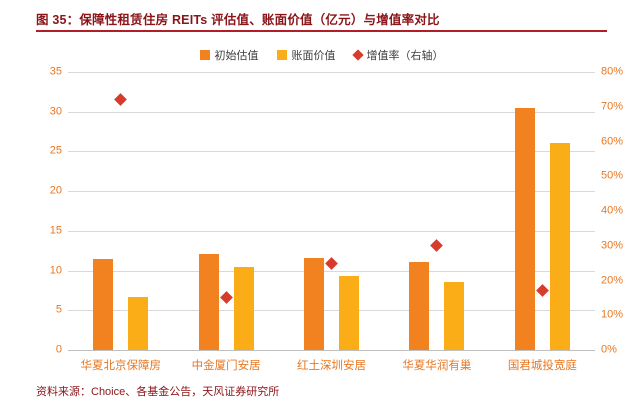 The width and height of the screenshot is (643, 402). What do you see at coordinates (226, 366) in the screenshot?
I see `category-label: 中金厦门安居` at bounding box center [226, 366].